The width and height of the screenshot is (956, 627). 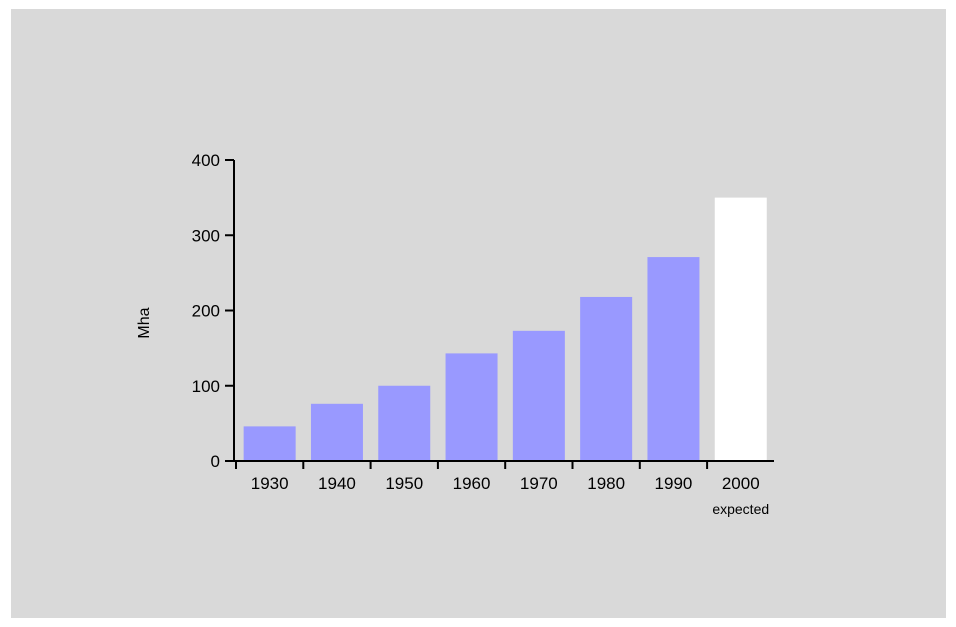 What do you see at coordinates (404, 483) in the screenshot?
I see `x-tick-label: 1950` at bounding box center [404, 483].